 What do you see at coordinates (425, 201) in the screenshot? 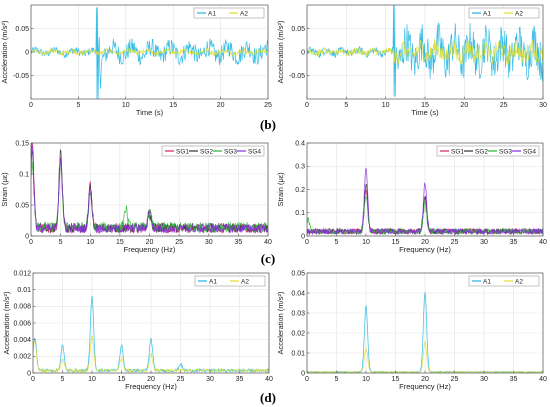
I see `series-line-sg4` at bounding box center [425, 201].